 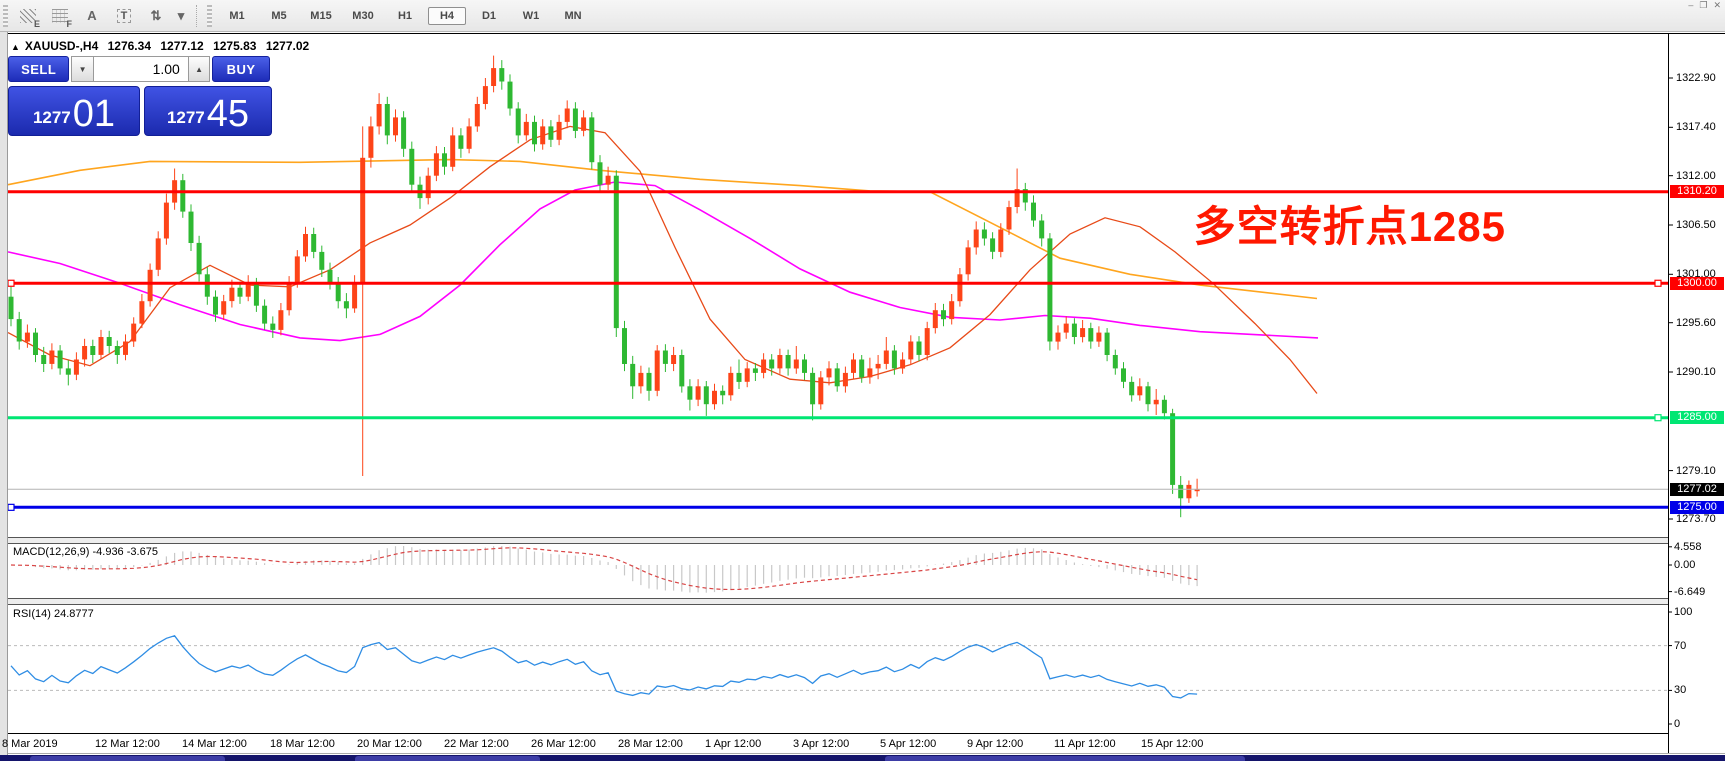 I want to click on macd-signal-value: -3.675, so click(x=142, y=552).